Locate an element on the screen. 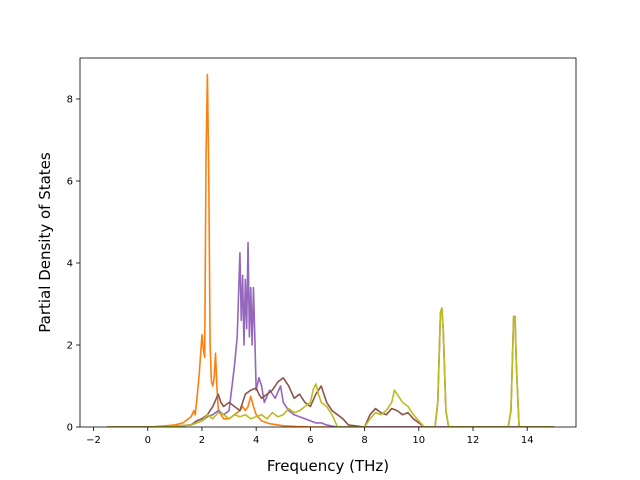  x-axis: −2 0 2 4 6 8 10 12 14 is located at coordinates (310, 436).